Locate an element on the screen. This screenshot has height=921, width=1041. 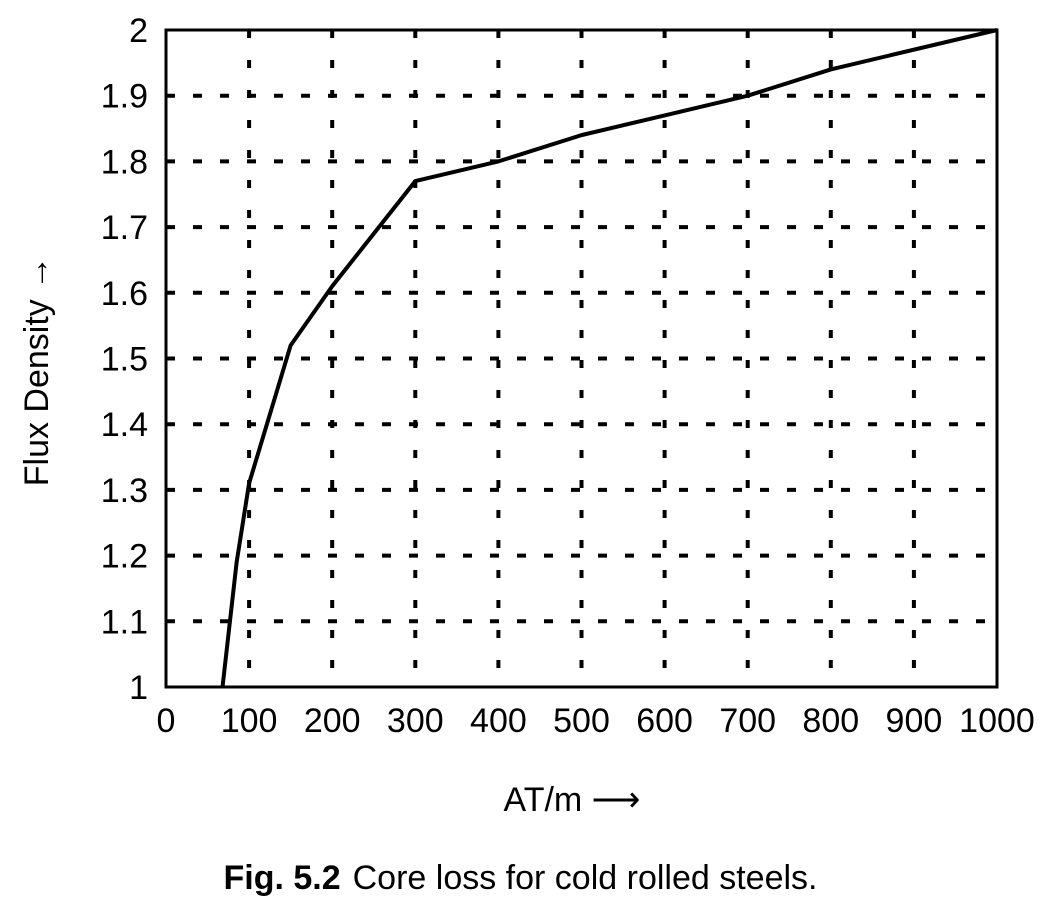
y-tick-label: 1.4 is located at coordinates (124, 425).